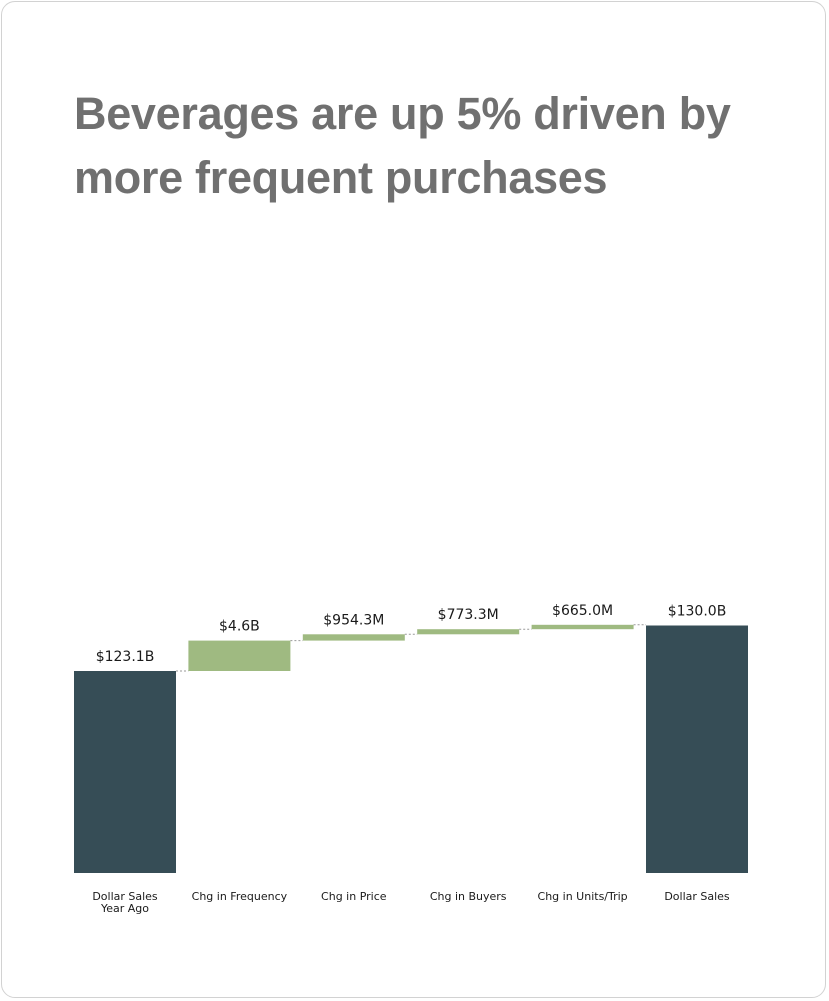  What do you see at coordinates (468, 615) in the screenshot?
I see `data-label-chg-in-buyers: $773.3M` at bounding box center [468, 615].